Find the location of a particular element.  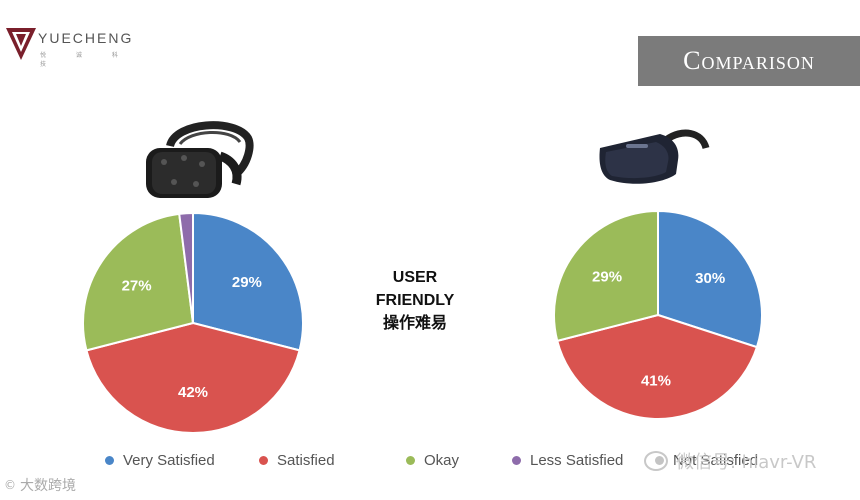

legend-item-less-satisfied: Less Satisfied is located at coordinates (567, 460).